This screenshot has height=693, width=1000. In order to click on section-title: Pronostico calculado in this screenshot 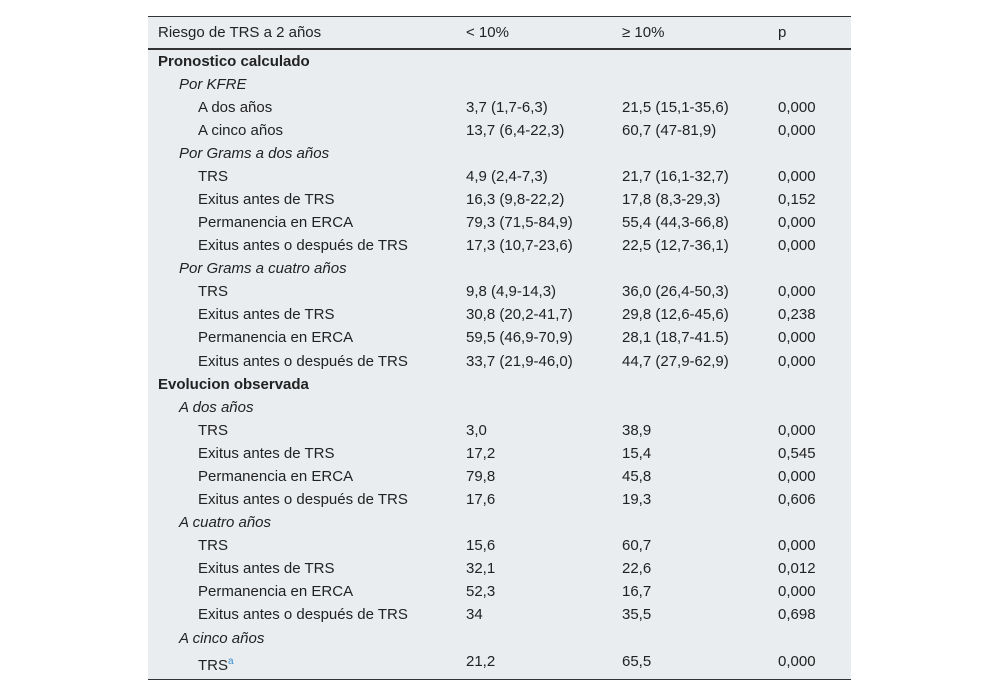, I will do `click(234, 61)`.